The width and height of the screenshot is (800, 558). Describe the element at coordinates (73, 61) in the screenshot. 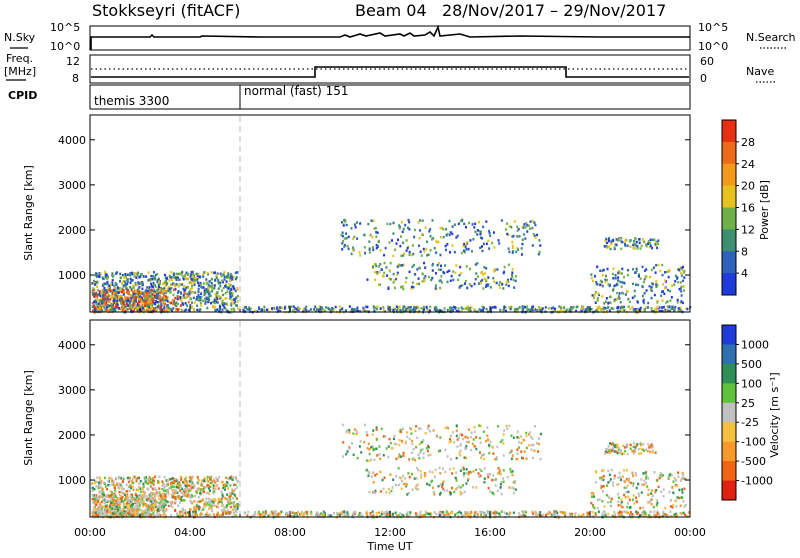

I see `freq-tick-top: 12` at that location.